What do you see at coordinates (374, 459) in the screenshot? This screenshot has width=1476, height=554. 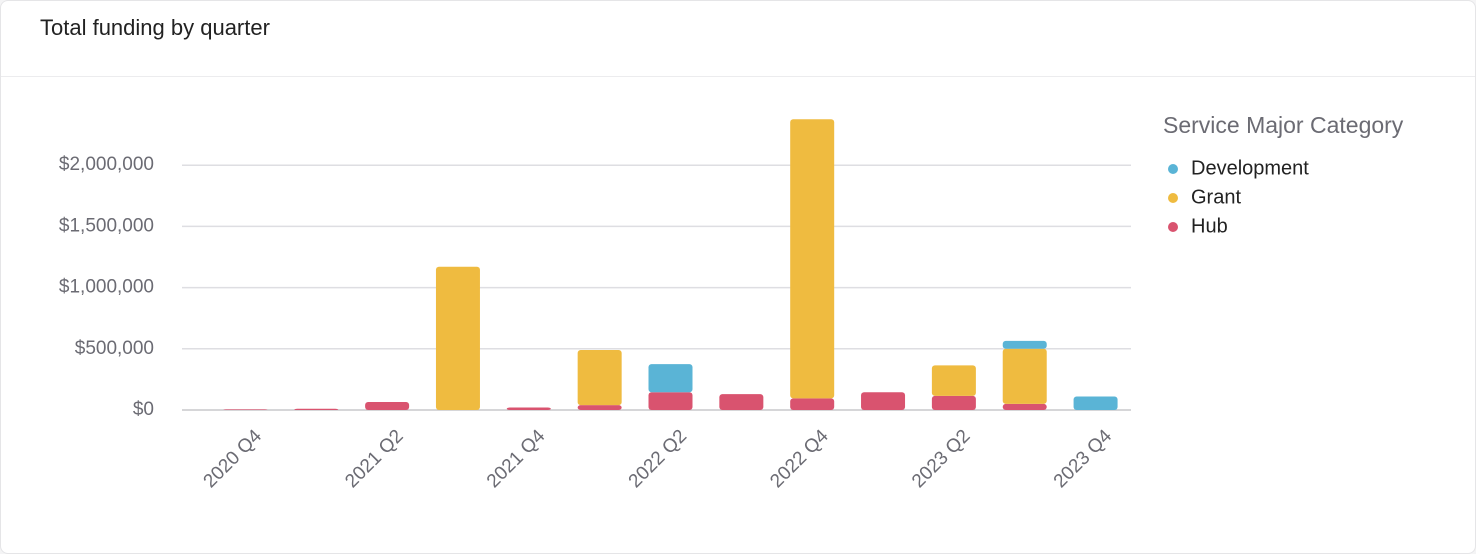 I see `x-tick-label: 2021 Q2` at bounding box center [374, 459].